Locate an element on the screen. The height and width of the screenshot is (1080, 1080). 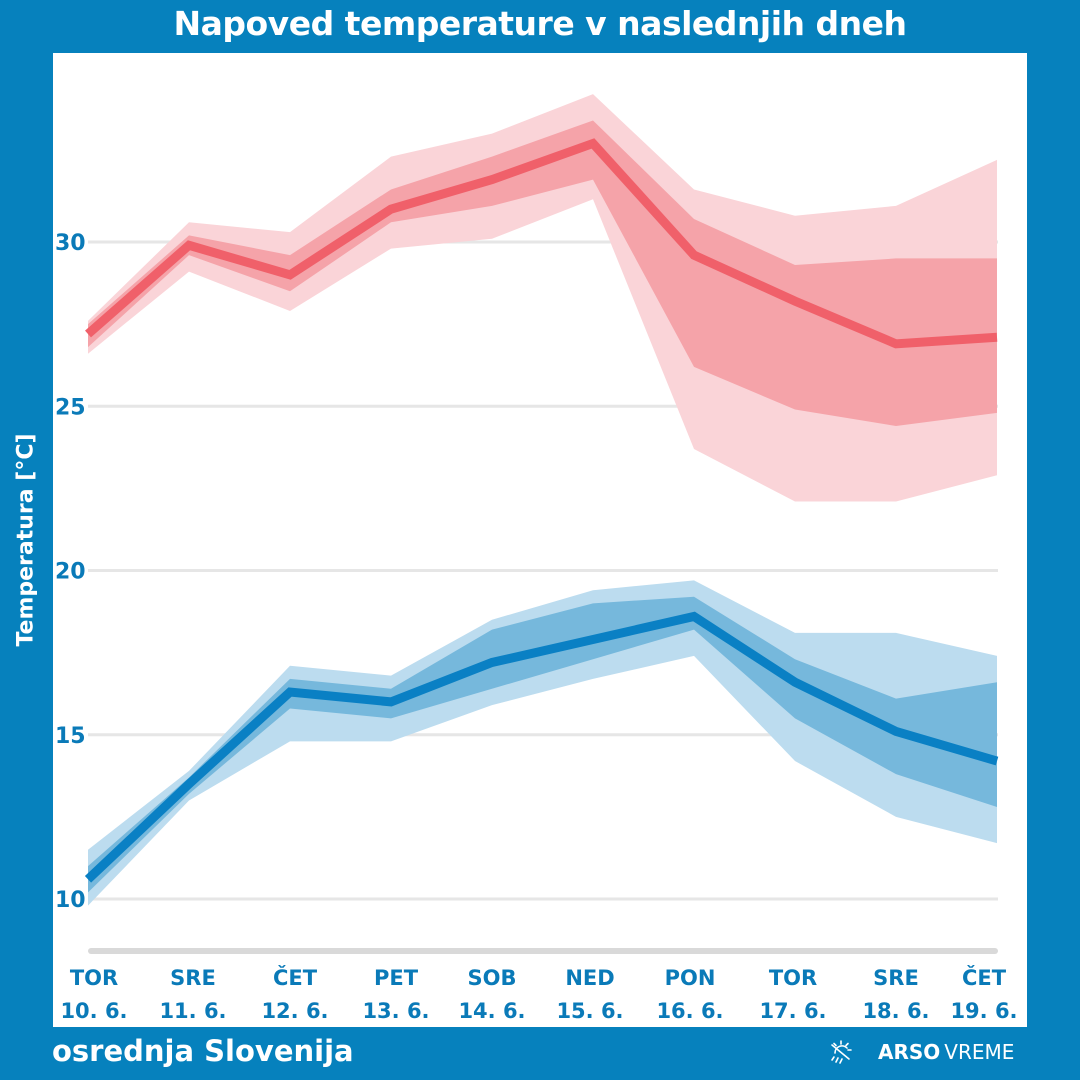
y-tick-label: 30 is located at coordinates (70, 243).